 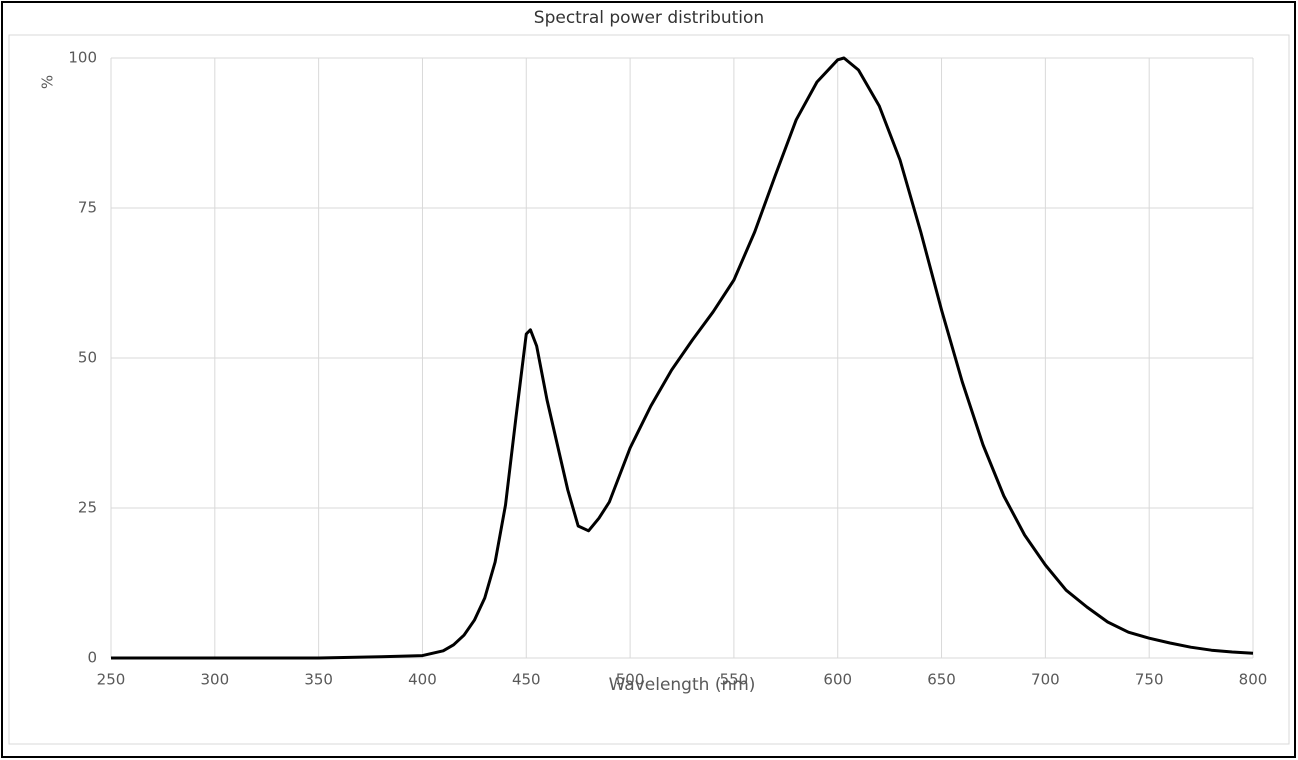 I want to click on x-tick-label: 600, so click(x=837, y=680).